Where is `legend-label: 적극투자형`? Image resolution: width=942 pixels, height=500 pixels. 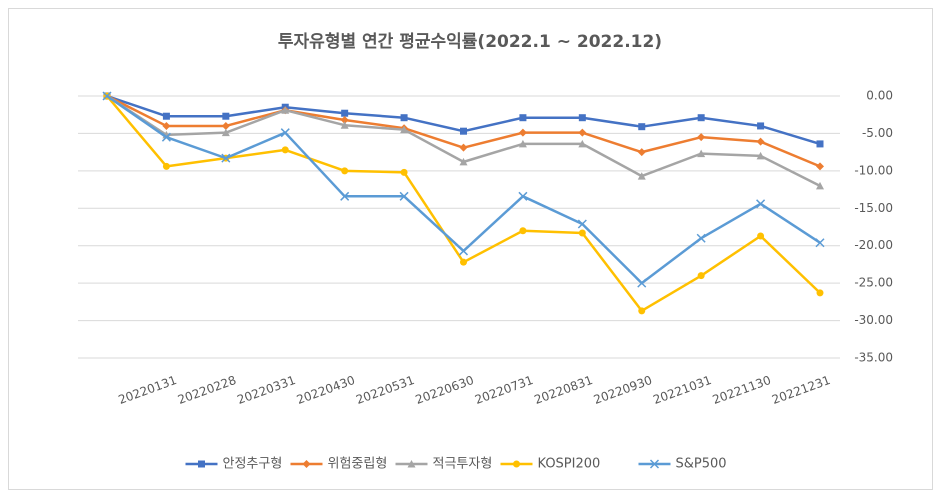
legend-label: 적극투자형 is located at coordinates (463, 464).